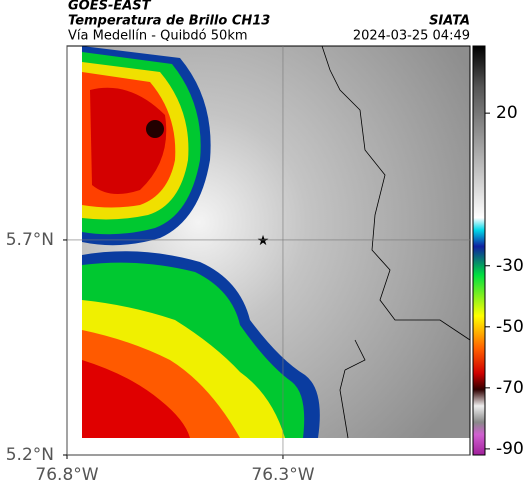 Image resolution: width=526 pixels, height=495 pixels. Describe the element at coordinates (449, 21) in the screenshot. I see `source: SIATA` at that location.